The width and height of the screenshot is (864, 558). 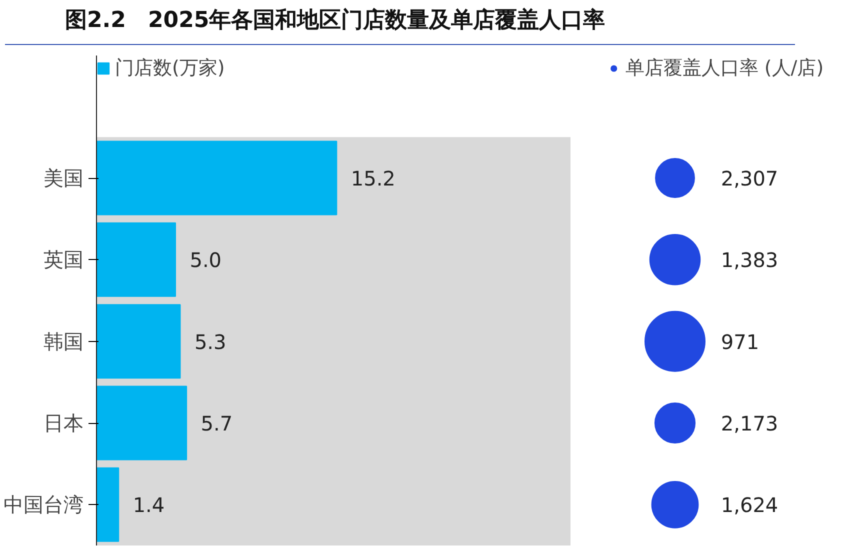 I want to click on data-label: 1,383, so click(x=749, y=260).